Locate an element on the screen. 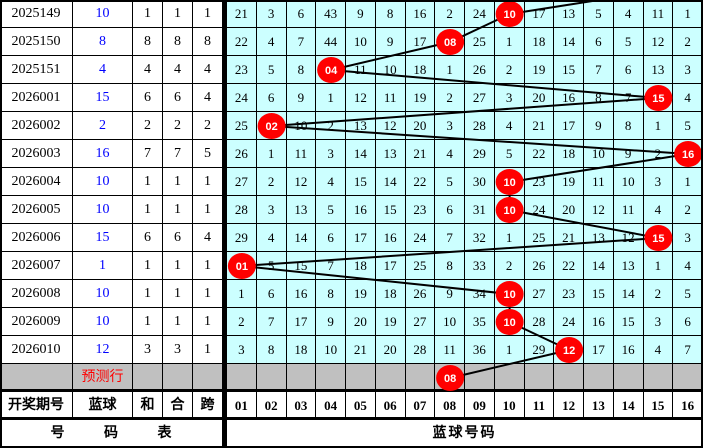 This screenshot has width=703, height=448. blue-ball-value-cell: 10 is located at coordinates (103, 322).